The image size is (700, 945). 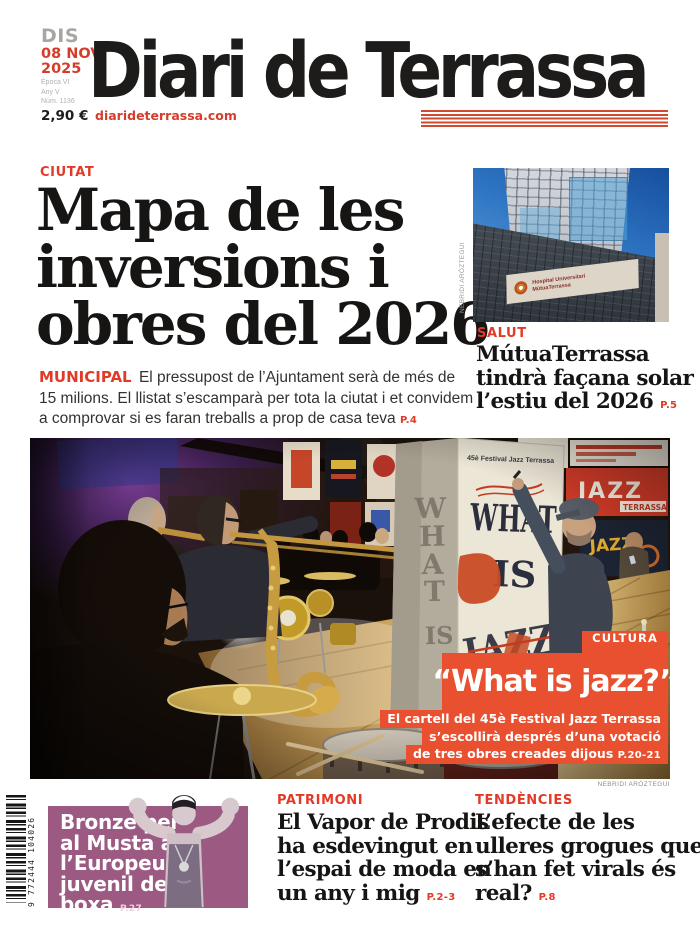 What do you see at coordinates (117, 842) in the screenshot?
I see `boxa-headline-line: al Musta a` at bounding box center [117, 842].